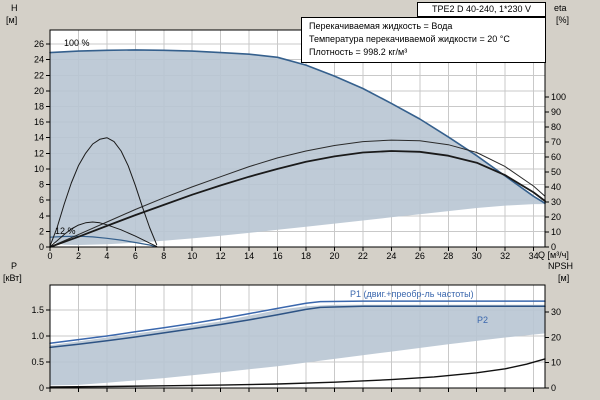 Image resolution: width=600 pixels, height=400 pixels. Describe the element at coordinates (103, 234) in the screenshot. I see `low-speed-curve-a-curve` at that location.